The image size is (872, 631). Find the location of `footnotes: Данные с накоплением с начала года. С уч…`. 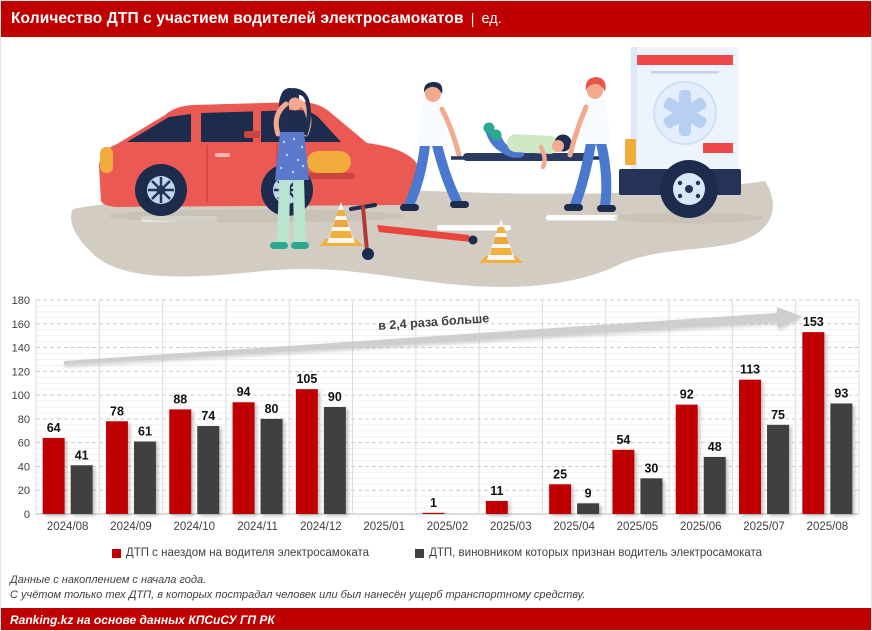

footnotes: Данные с накоплением с начала года. С уч… is located at coordinates (440, 588).